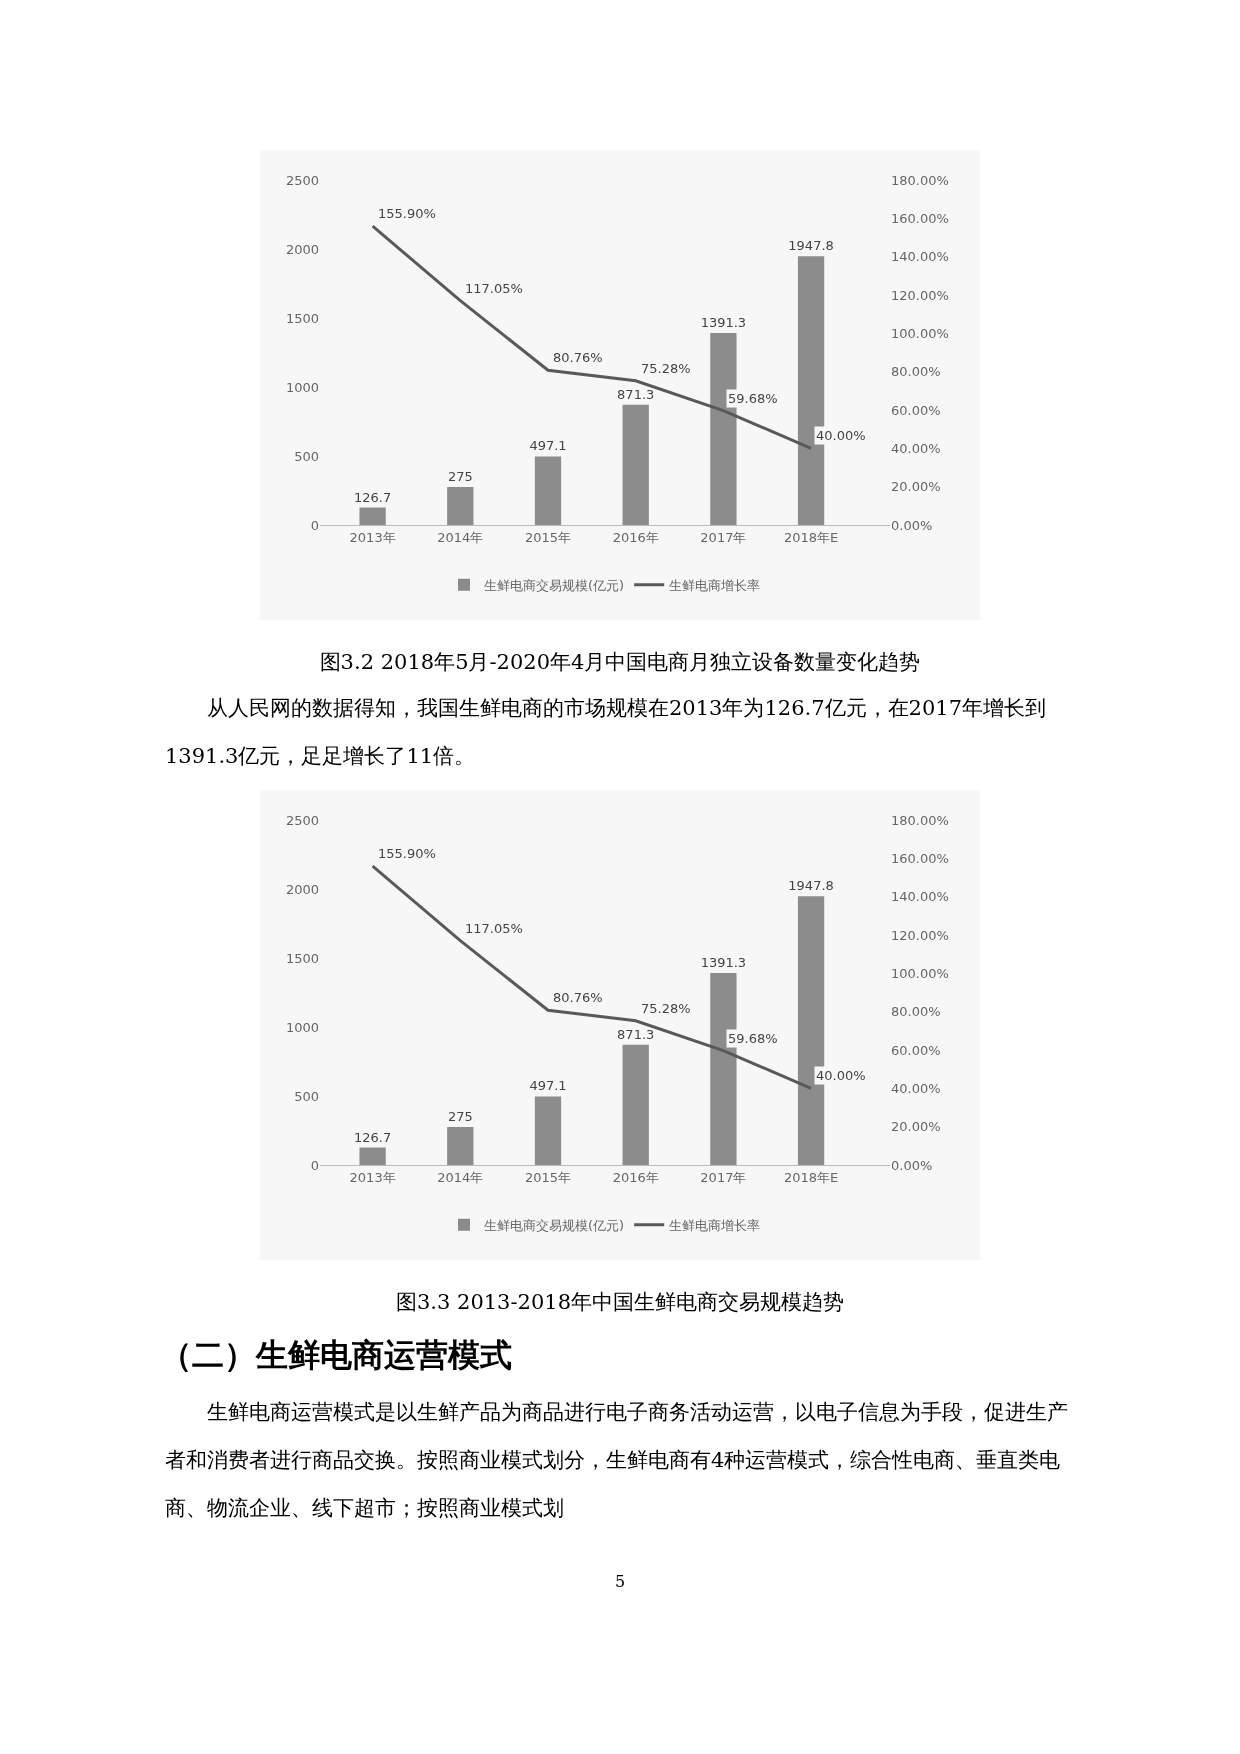 The height and width of the screenshot is (1754, 1240). I want to click on text: 从人民网的数据得知，我国生鲜电商的市场规模在2013年为126.7亿元，在2017年增长到1391.3亿元，足足增长了11倍。, so click(606, 732).